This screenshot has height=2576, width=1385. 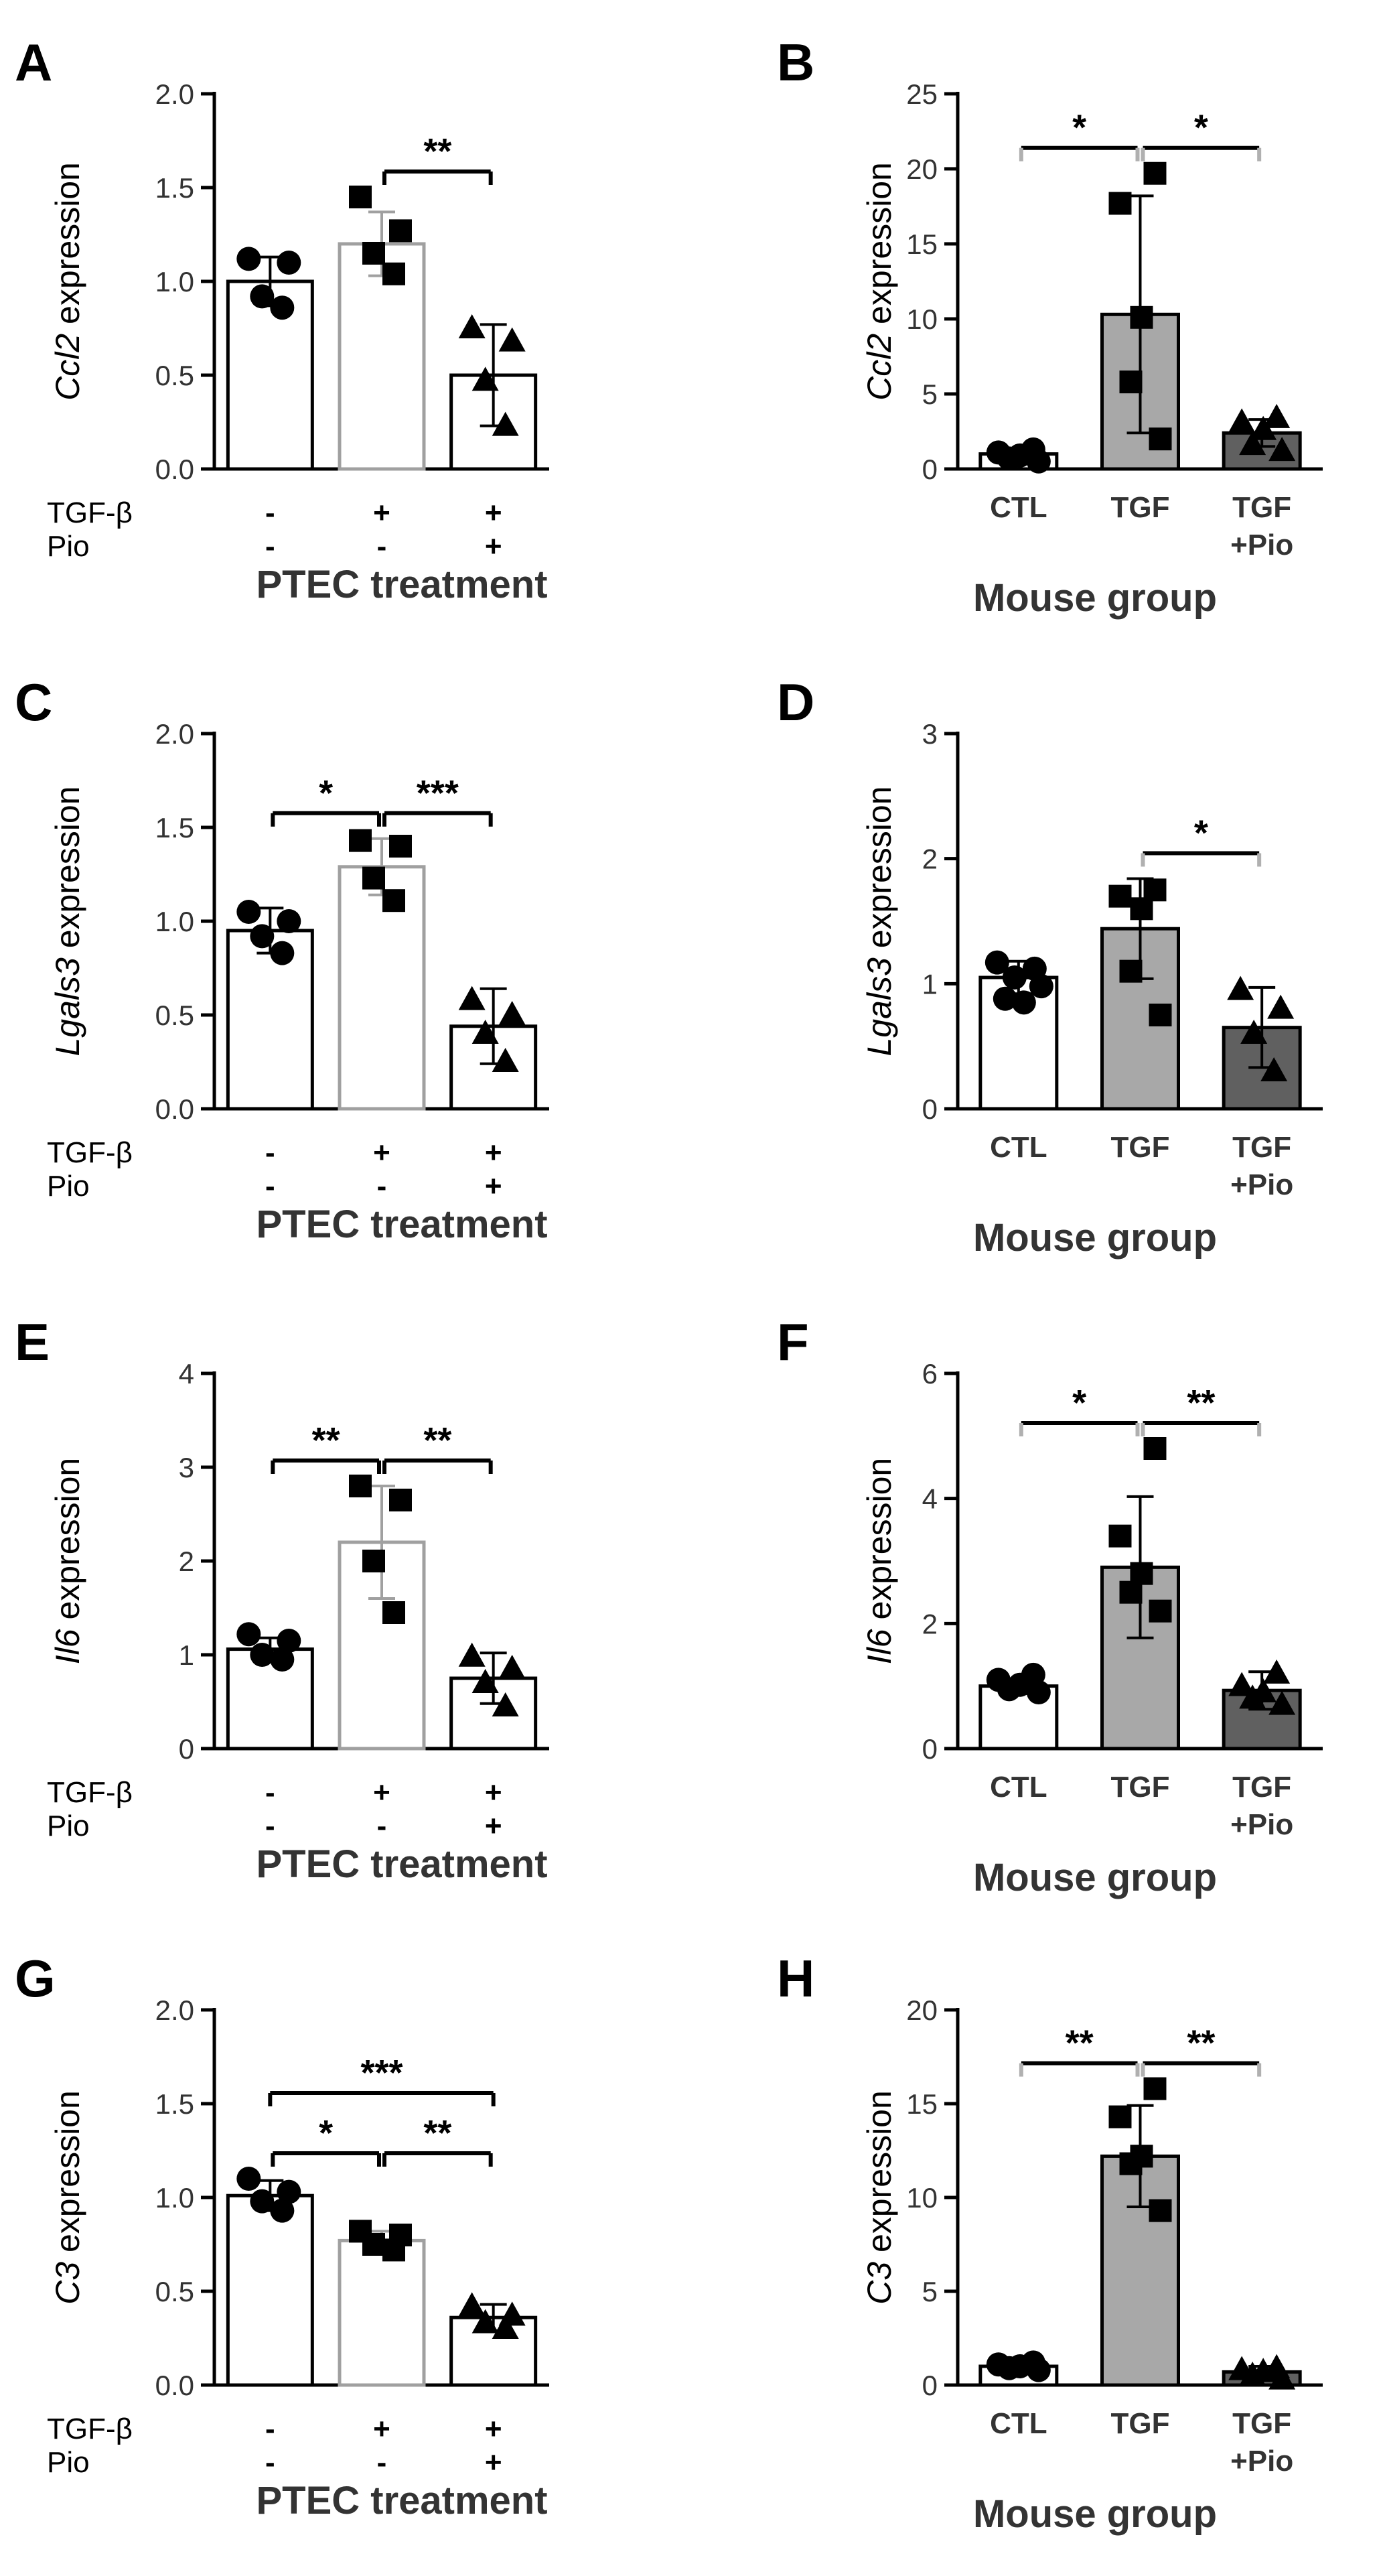 What do you see at coordinates (67, 921) in the screenshot?
I see `y-axis-label: Lgals3 expression` at bounding box center [67, 921].